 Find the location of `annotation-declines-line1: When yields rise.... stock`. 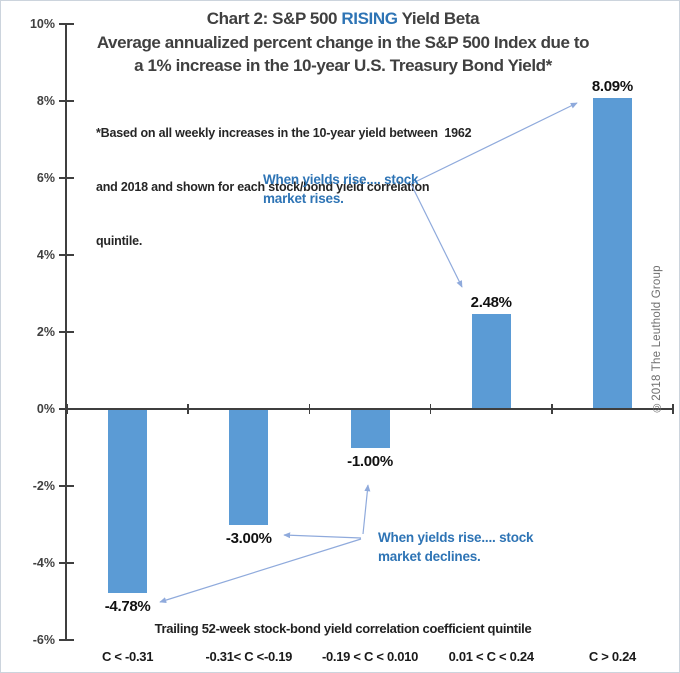

annotation-declines-line1: When yields rise.... stock is located at coordinates (456, 537).